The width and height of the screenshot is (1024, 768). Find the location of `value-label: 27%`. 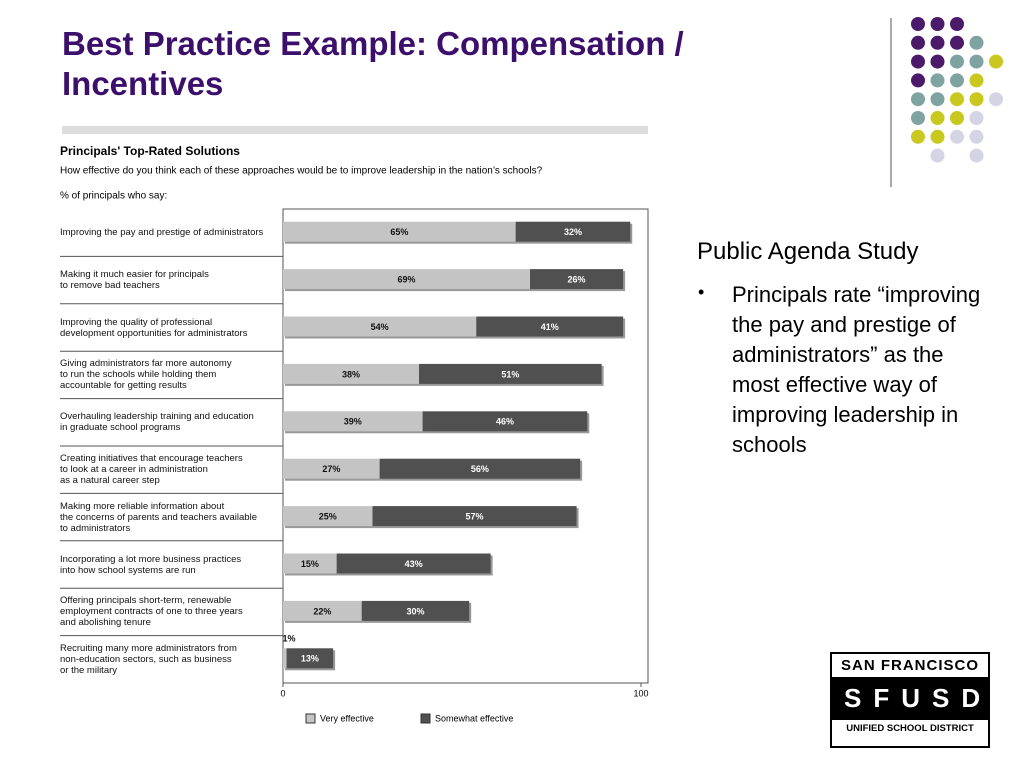

value-label: 27% is located at coordinates (331, 469).